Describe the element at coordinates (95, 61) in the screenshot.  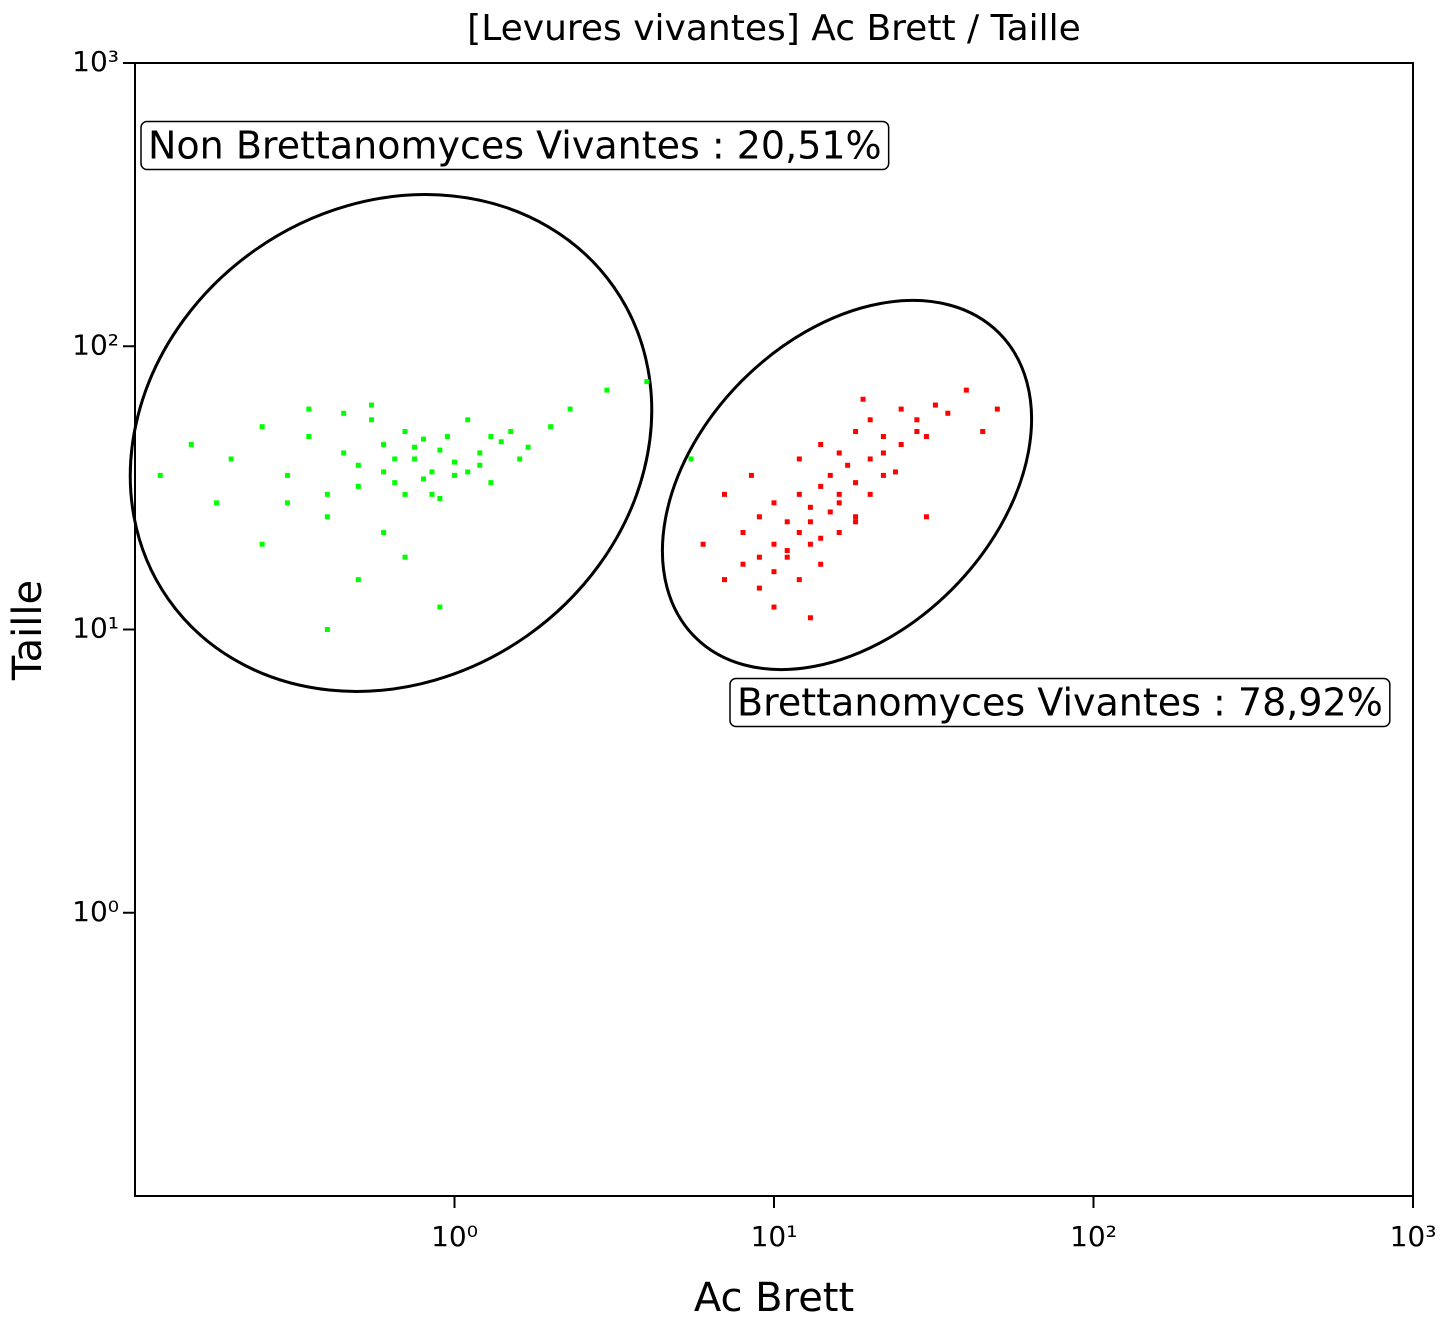
I see `y-tick-label: 10³` at that location.